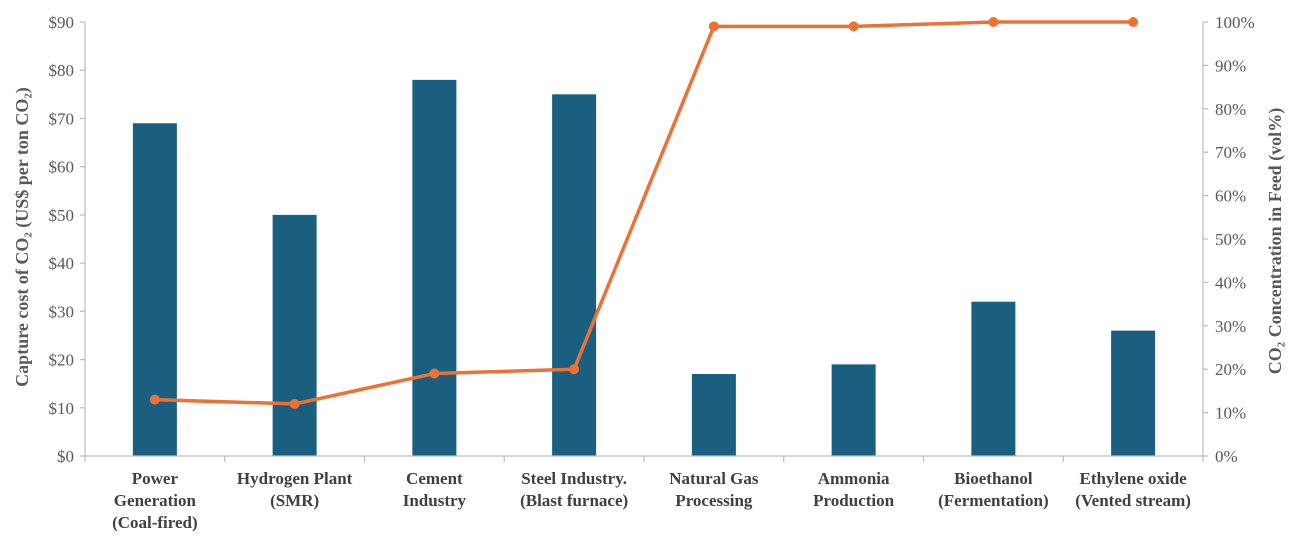  I want to click on y2-tick-label: 80%, so click(1230, 109).